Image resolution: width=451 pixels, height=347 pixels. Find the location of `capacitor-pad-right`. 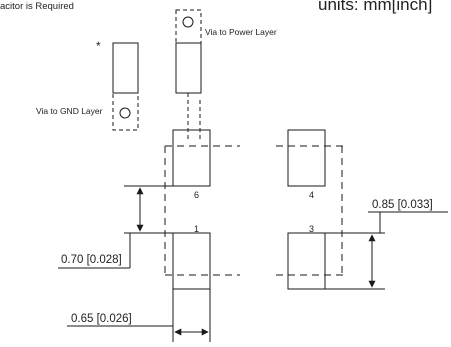

capacitor-pad-right is located at coordinates (188, 68).